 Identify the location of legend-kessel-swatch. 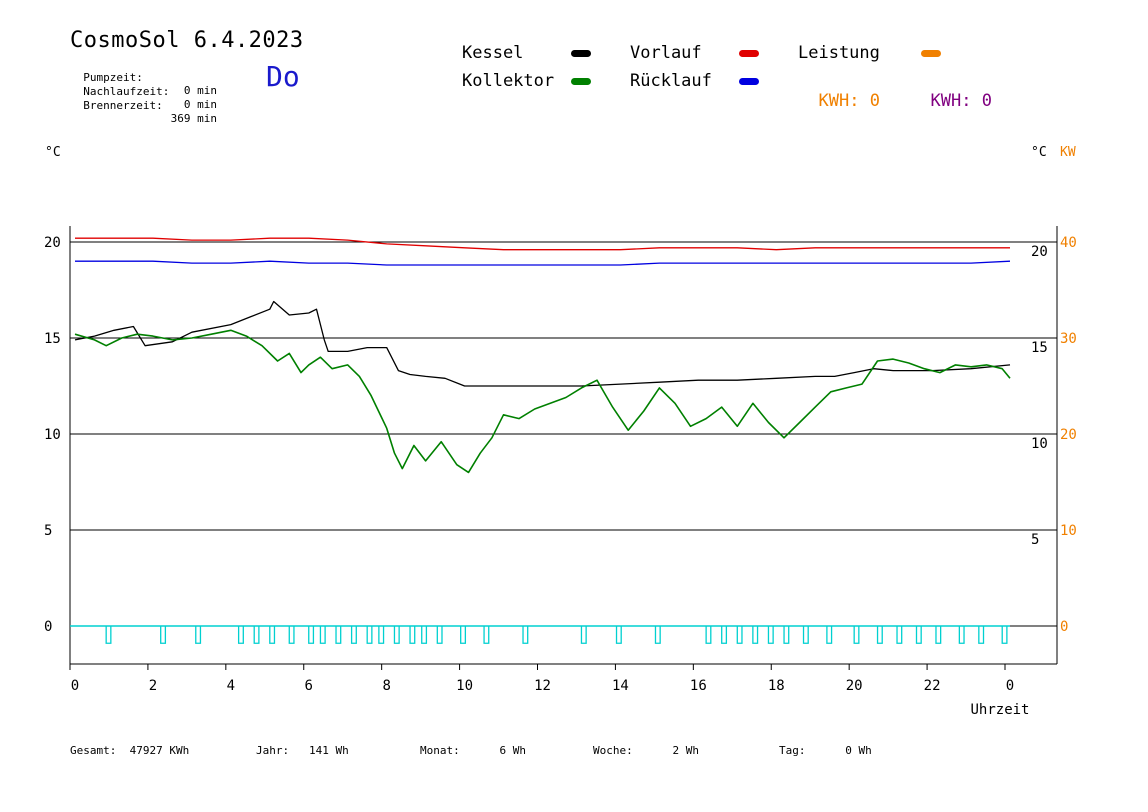
(581, 53).